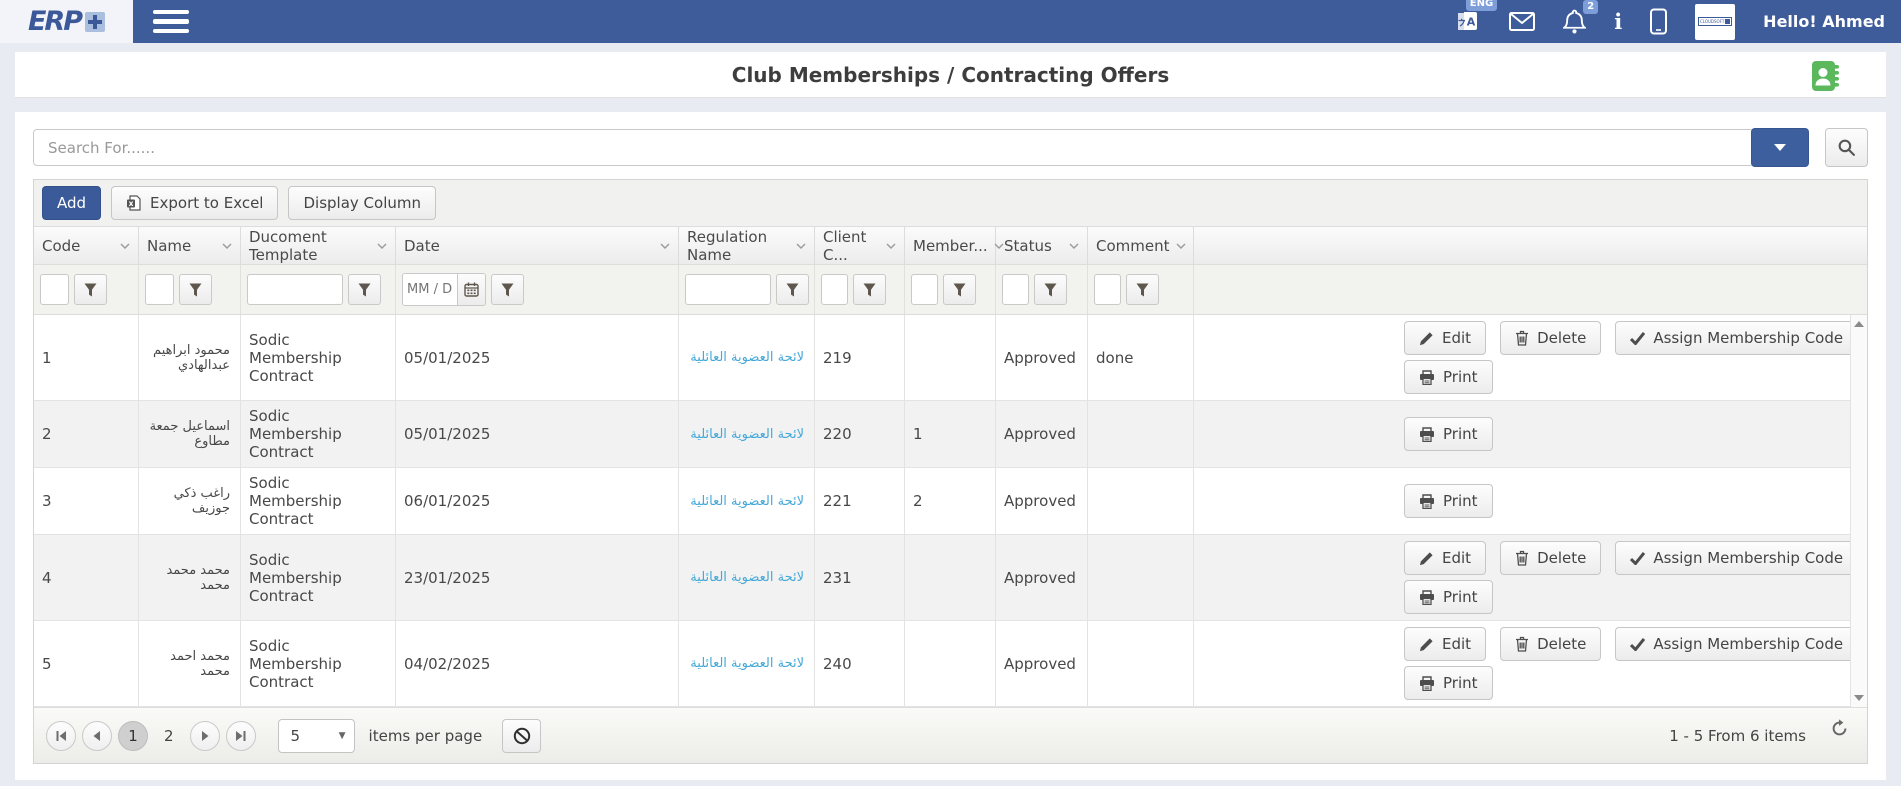  What do you see at coordinates (316, 735) in the screenshot?
I see `page-size-select: 5 ▼` at bounding box center [316, 735].